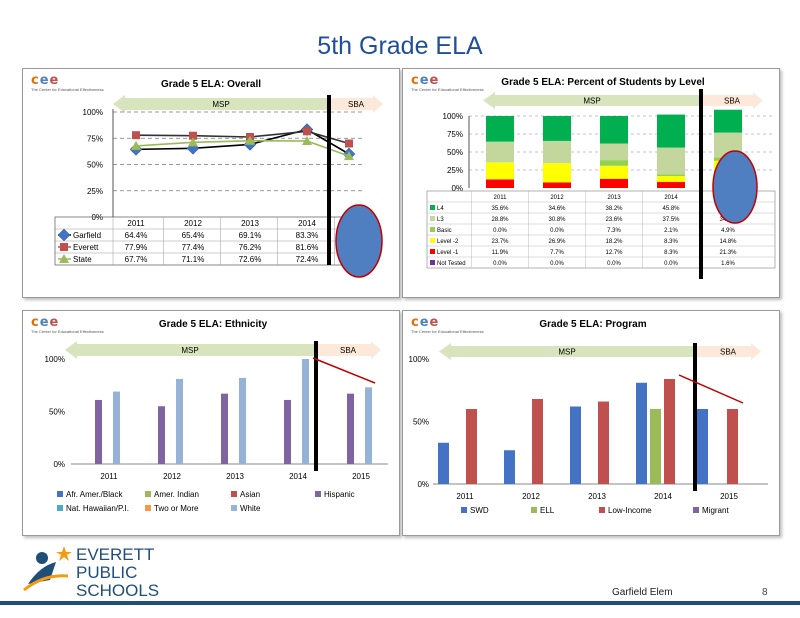  What do you see at coordinates (250, 508) in the screenshot?
I see `legend-label: White` at bounding box center [250, 508].